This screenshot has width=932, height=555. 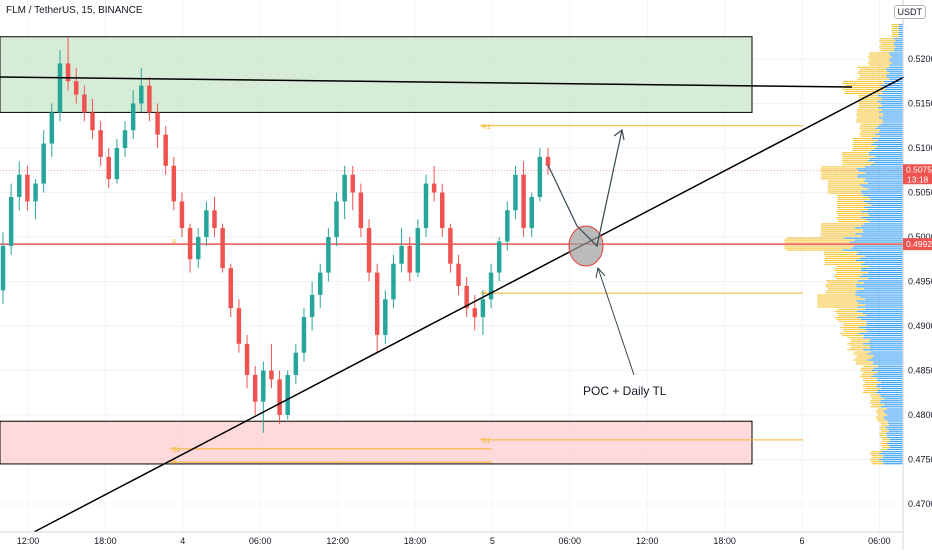 I want to click on symbol-title: FLM / TetherUS, 15, BINANCE, so click(x=74, y=10).